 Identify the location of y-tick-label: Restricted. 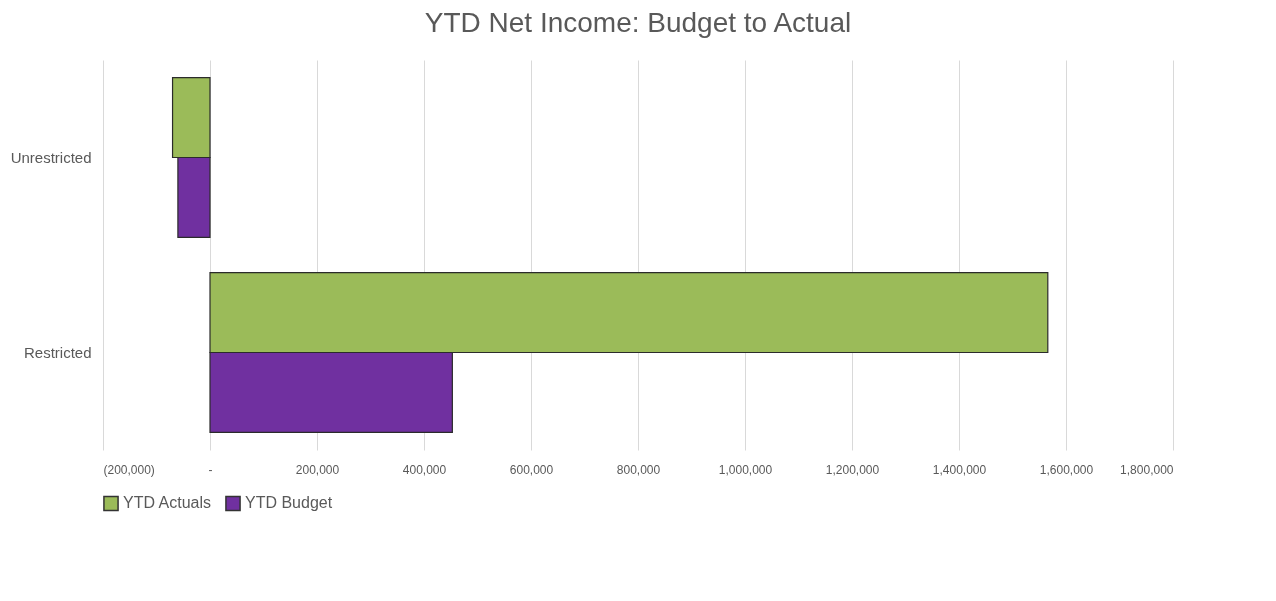
(57, 352).